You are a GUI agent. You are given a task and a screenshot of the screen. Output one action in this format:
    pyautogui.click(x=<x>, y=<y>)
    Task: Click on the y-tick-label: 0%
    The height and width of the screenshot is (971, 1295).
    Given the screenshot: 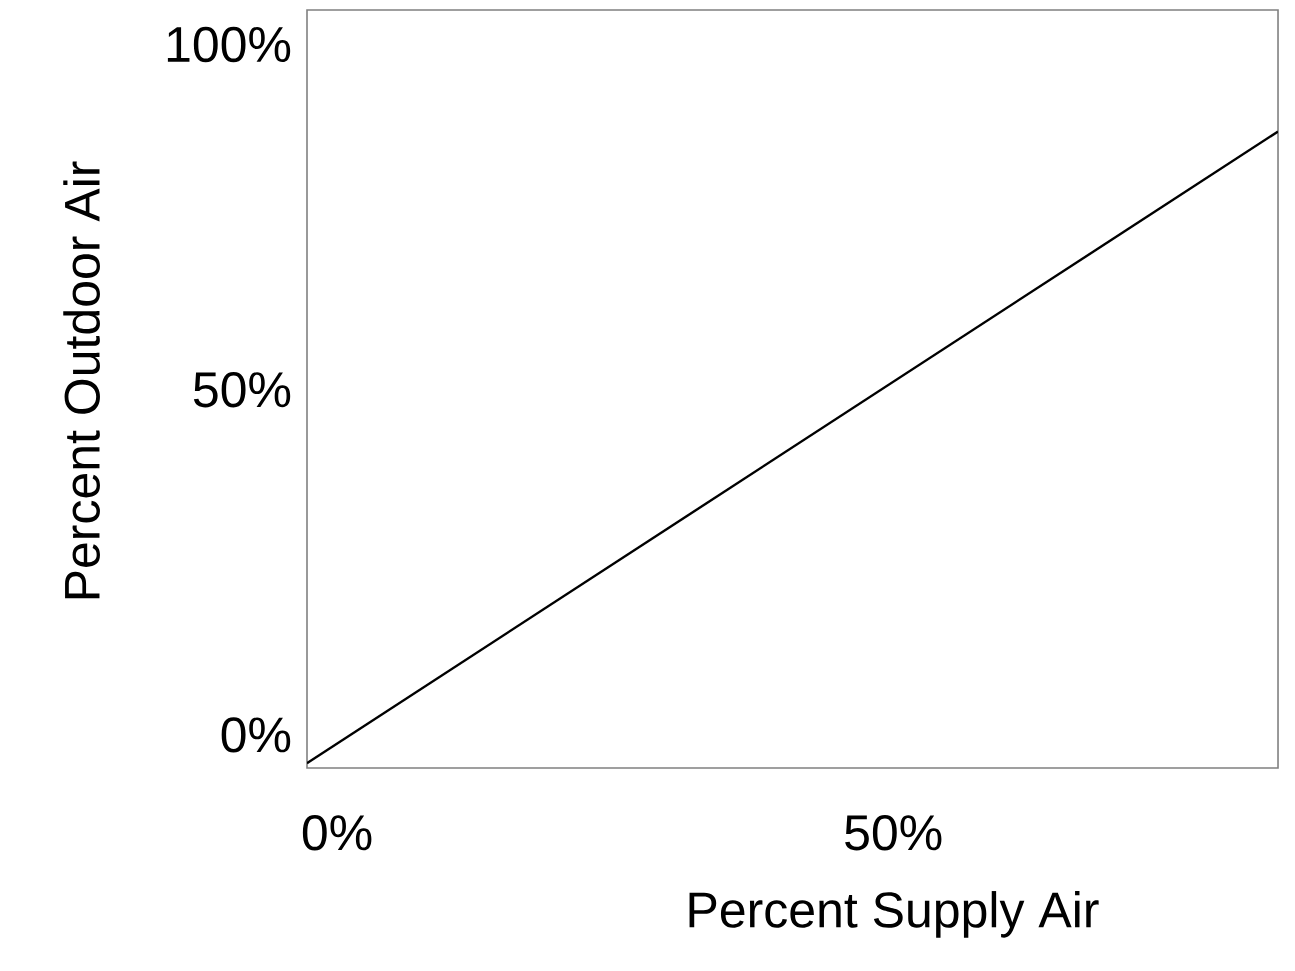 What is the action you would take?
    pyautogui.click(x=256, y=735)
    